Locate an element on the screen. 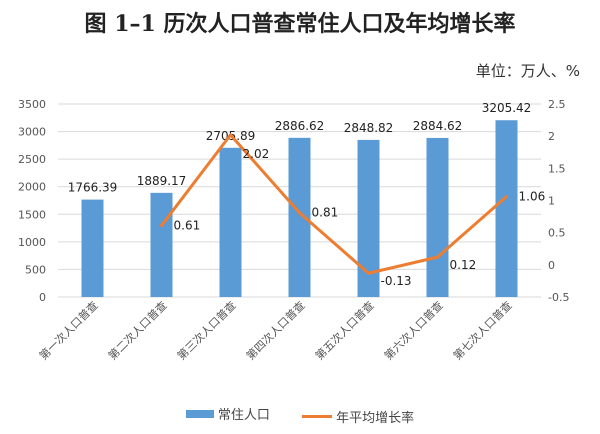 This screenshot has height=434, width=600. left-tick-label: 3000 is located at coordinates (32, 132).